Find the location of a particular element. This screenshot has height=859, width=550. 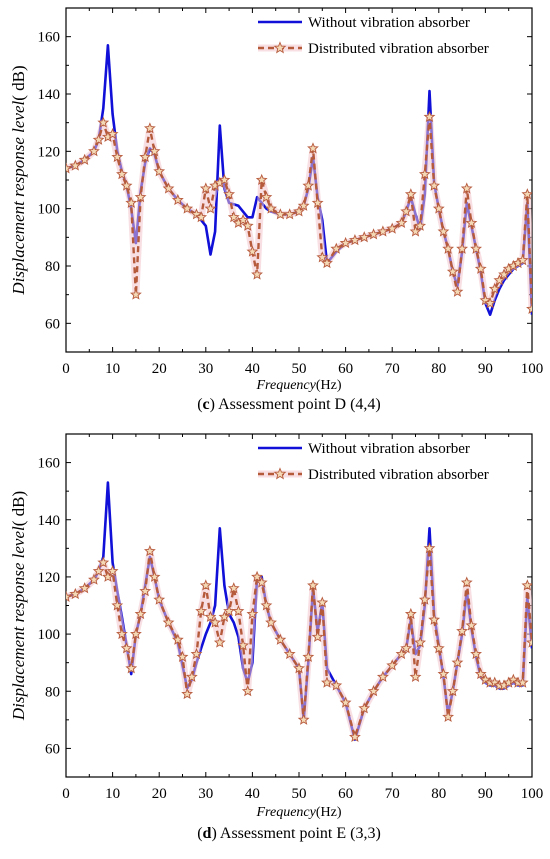

y-axis-label: Displacement response level( dB) is located at coordinates (18, 180).